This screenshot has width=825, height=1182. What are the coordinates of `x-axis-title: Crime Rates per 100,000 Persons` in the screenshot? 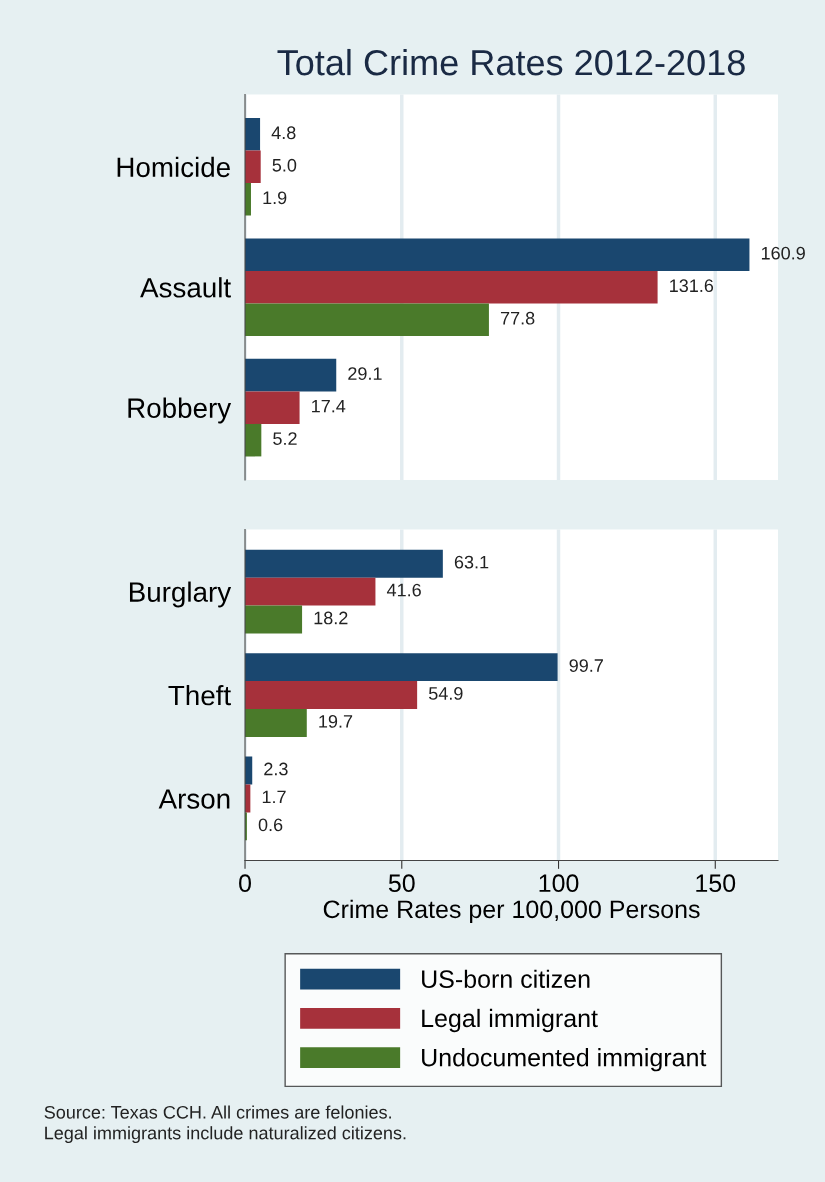 It's located at (511, 911).